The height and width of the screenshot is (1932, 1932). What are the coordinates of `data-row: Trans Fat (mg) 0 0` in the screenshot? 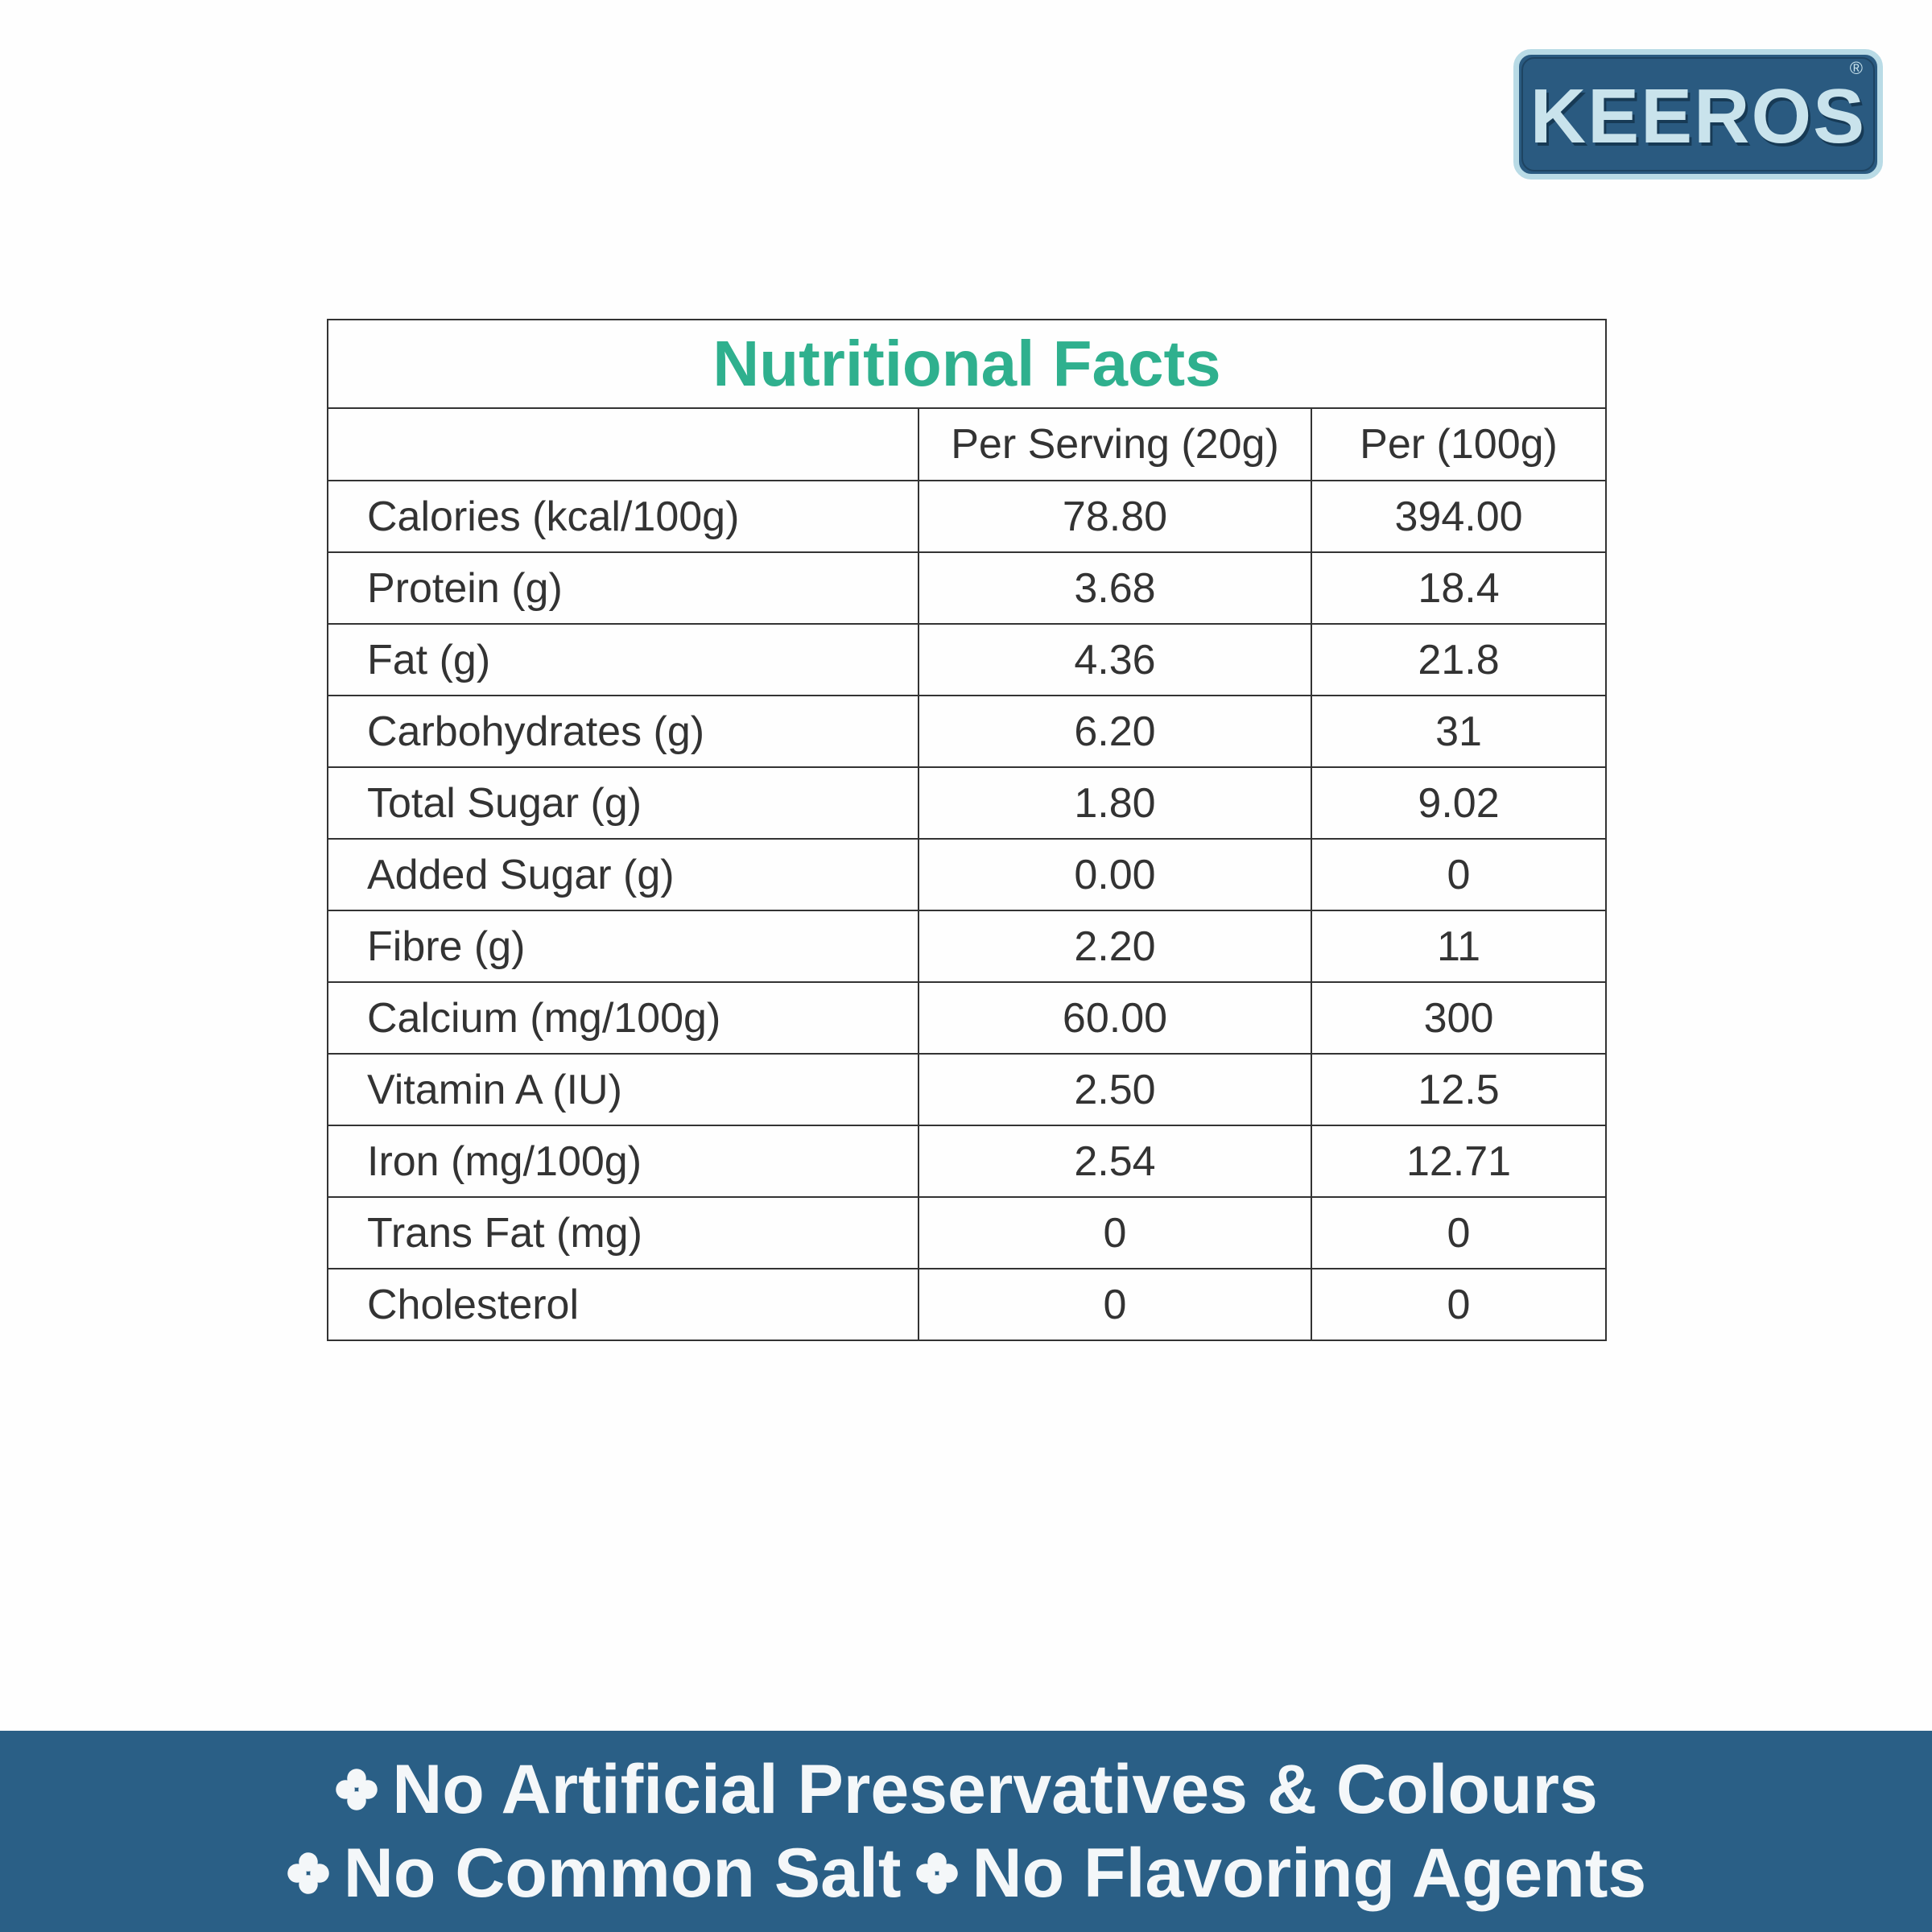 It's located at (967, 1232).